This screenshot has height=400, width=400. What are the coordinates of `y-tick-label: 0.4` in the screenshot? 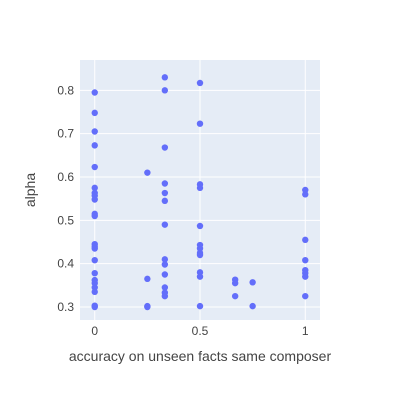 It's located at (65, 264).